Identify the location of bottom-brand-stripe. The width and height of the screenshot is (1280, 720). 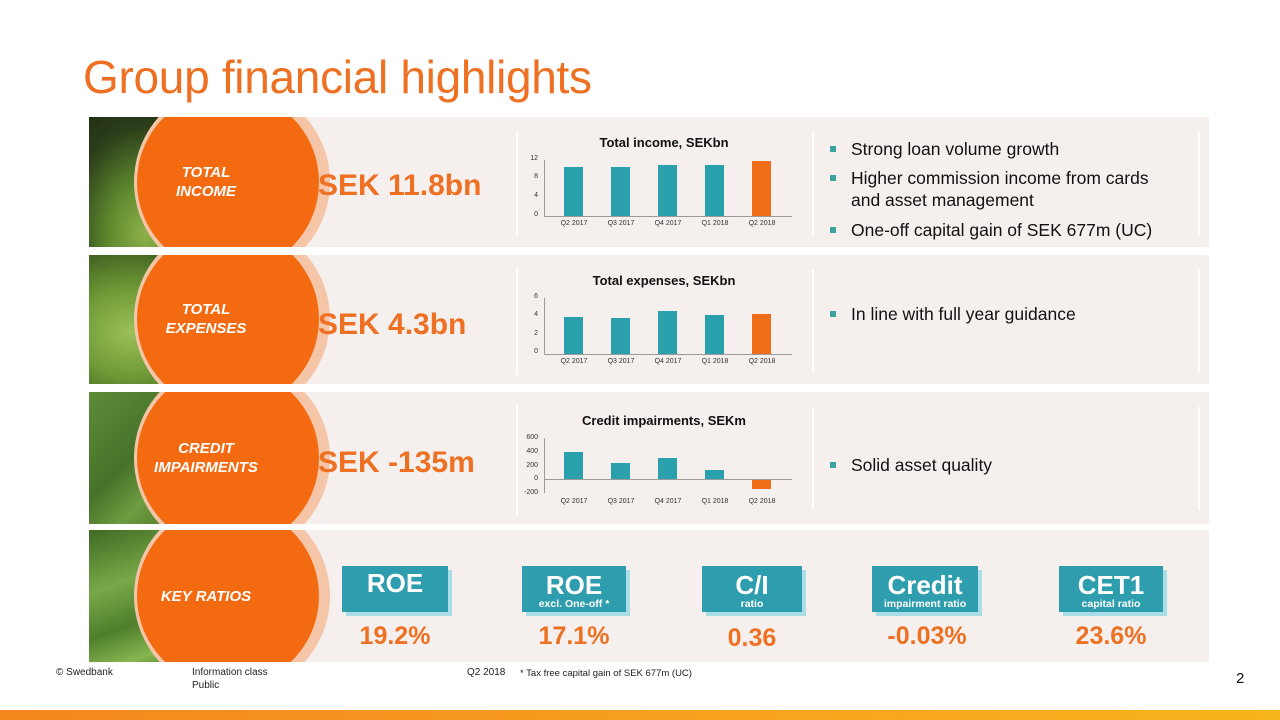
(640, 715).